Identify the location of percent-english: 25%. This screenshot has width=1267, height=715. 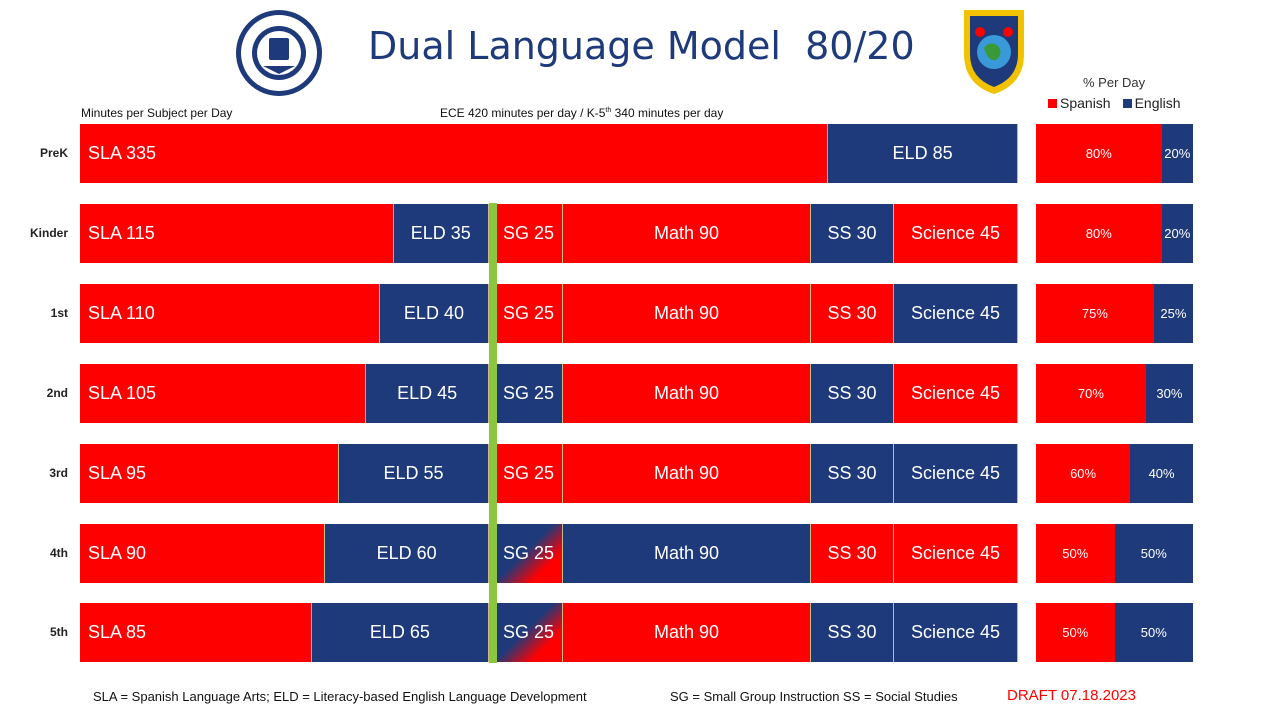
(1173, 313).